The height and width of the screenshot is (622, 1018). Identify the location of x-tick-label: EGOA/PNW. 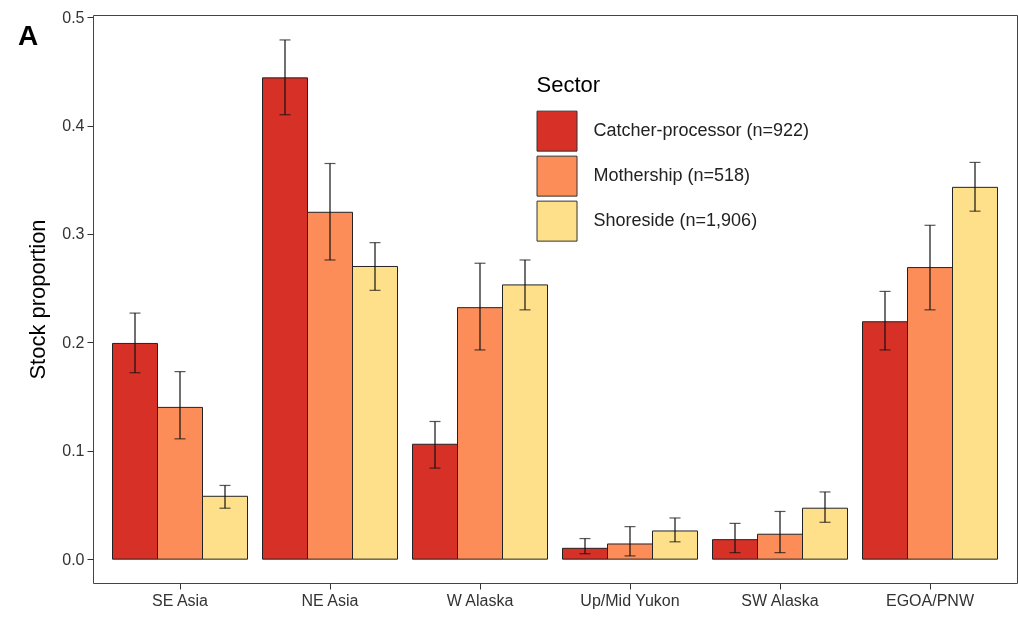
(930, 600).